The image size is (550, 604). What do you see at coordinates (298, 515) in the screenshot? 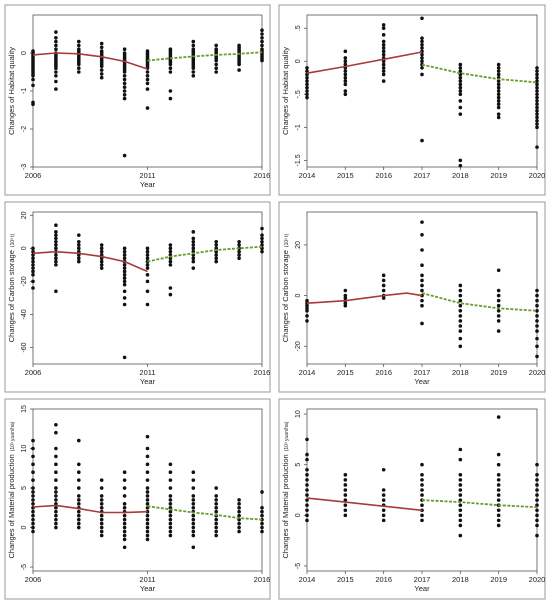
I see `y-tick-label: 0` at bounding box center [298, 515].